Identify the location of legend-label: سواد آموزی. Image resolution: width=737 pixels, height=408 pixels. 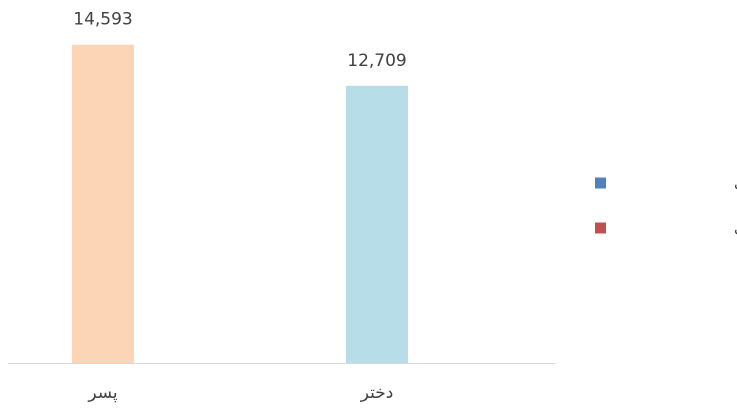
(735, 228).